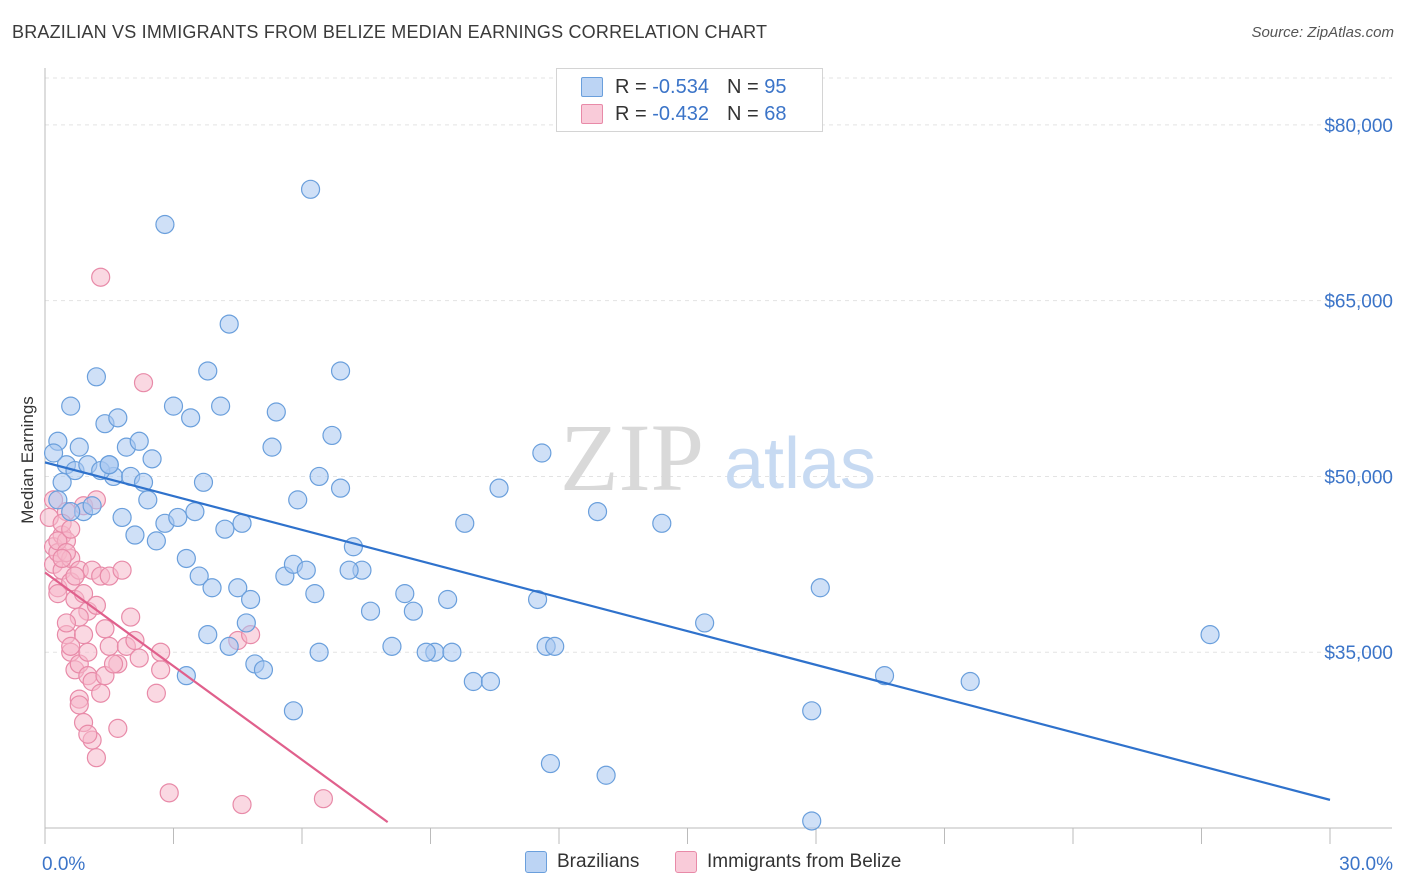  What do you see at coordinates (632, 457) in the screenshot?
I see `watermark-zip: ZIP` at bounding box center [632, 457].